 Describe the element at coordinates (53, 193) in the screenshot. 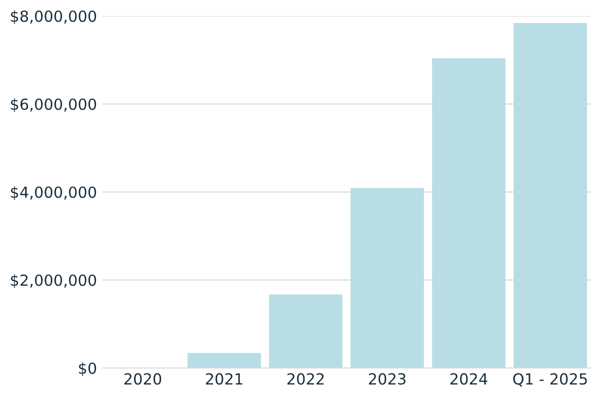

I see `y-tick-label: $4,000,000` at that location.